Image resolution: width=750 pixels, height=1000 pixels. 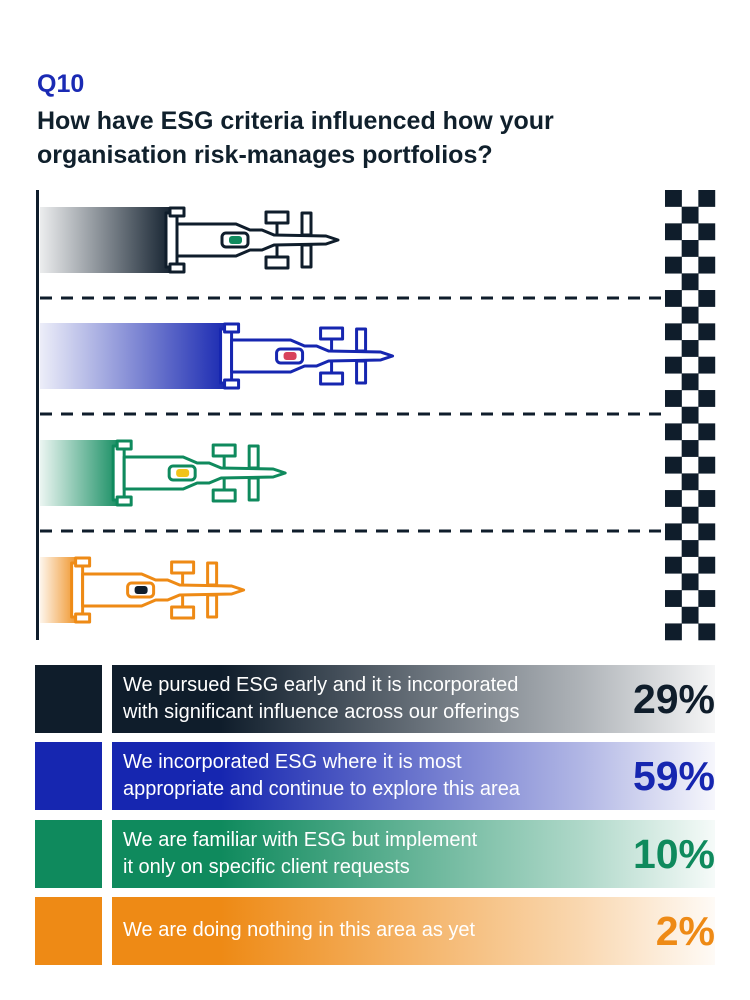 I want to click on question-number: Q10, so click(x=61, y=84).